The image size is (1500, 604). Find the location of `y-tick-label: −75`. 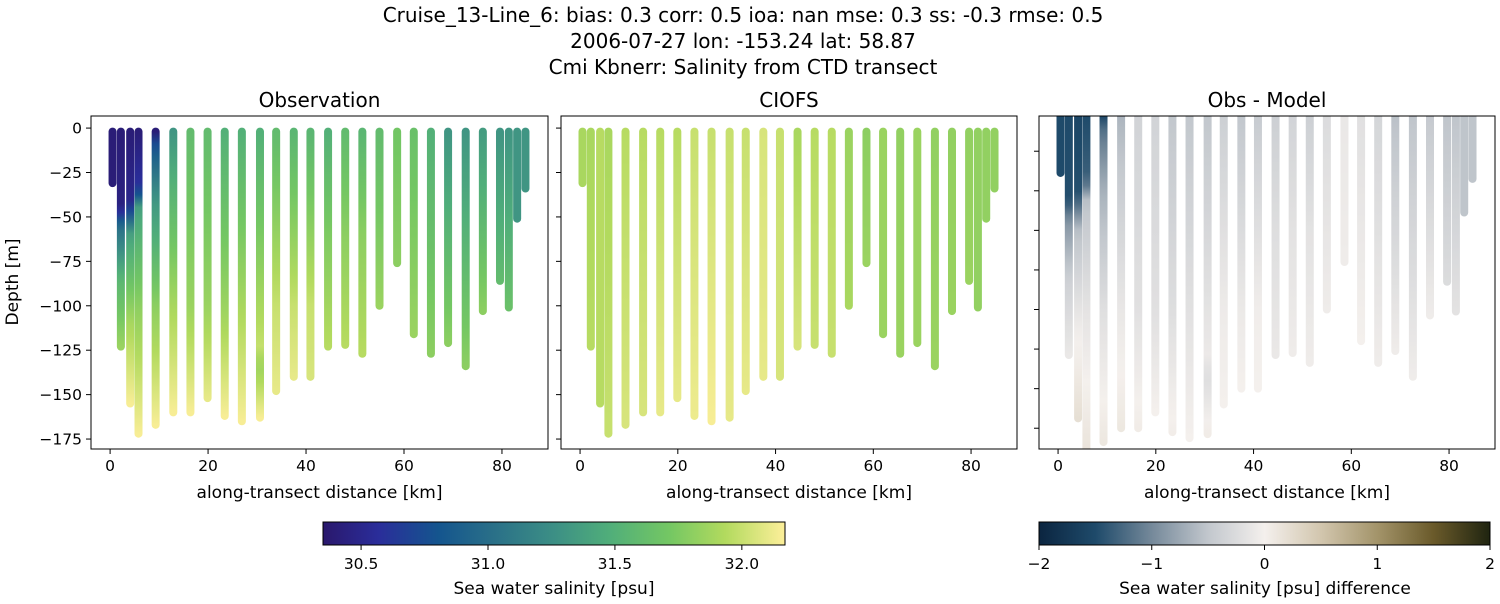

y-tick-label: −75 is located at coordinates (65, 262).